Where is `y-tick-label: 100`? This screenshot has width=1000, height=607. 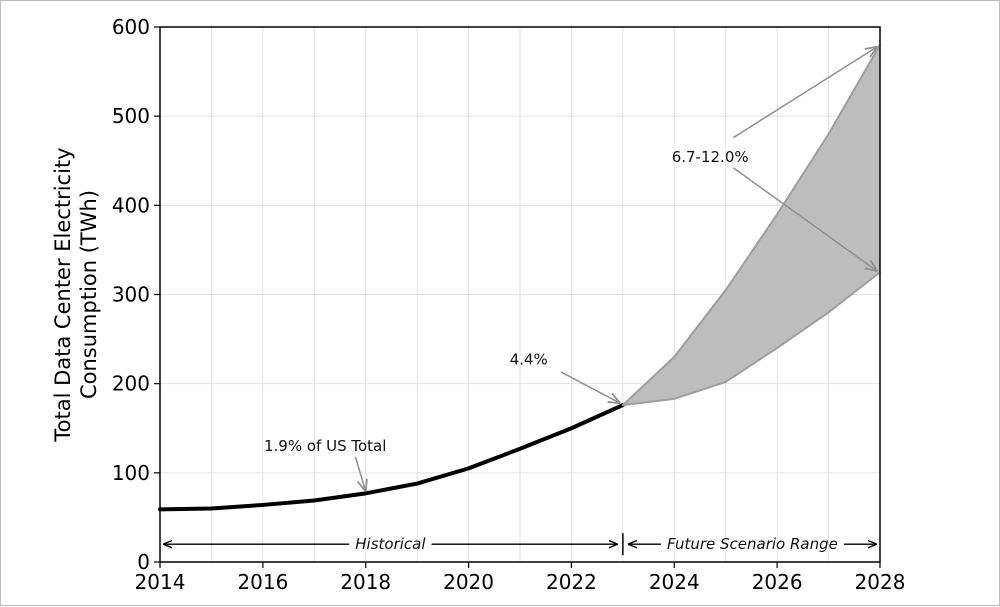
y-tick-label: 100 is located at coordinates (131, 473).